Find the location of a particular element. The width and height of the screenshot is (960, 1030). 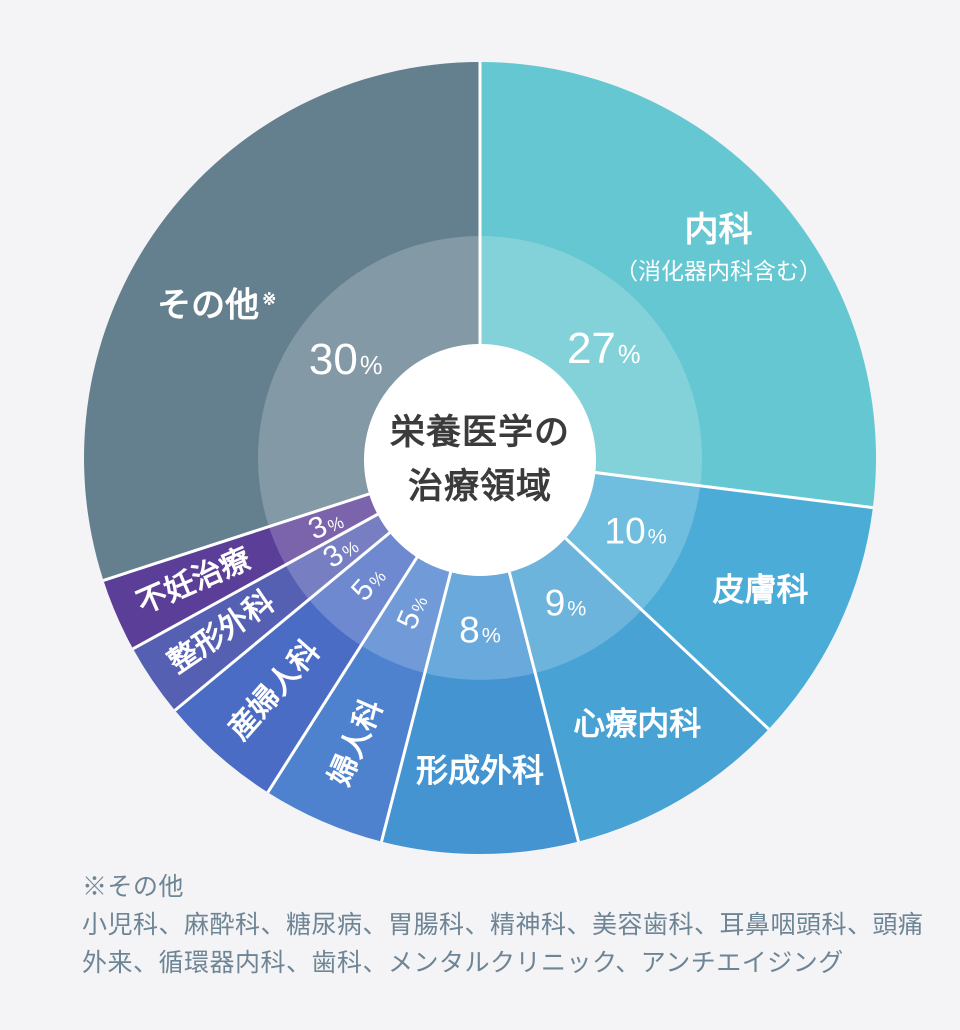

center-hole is located at coordinates (480, 460).